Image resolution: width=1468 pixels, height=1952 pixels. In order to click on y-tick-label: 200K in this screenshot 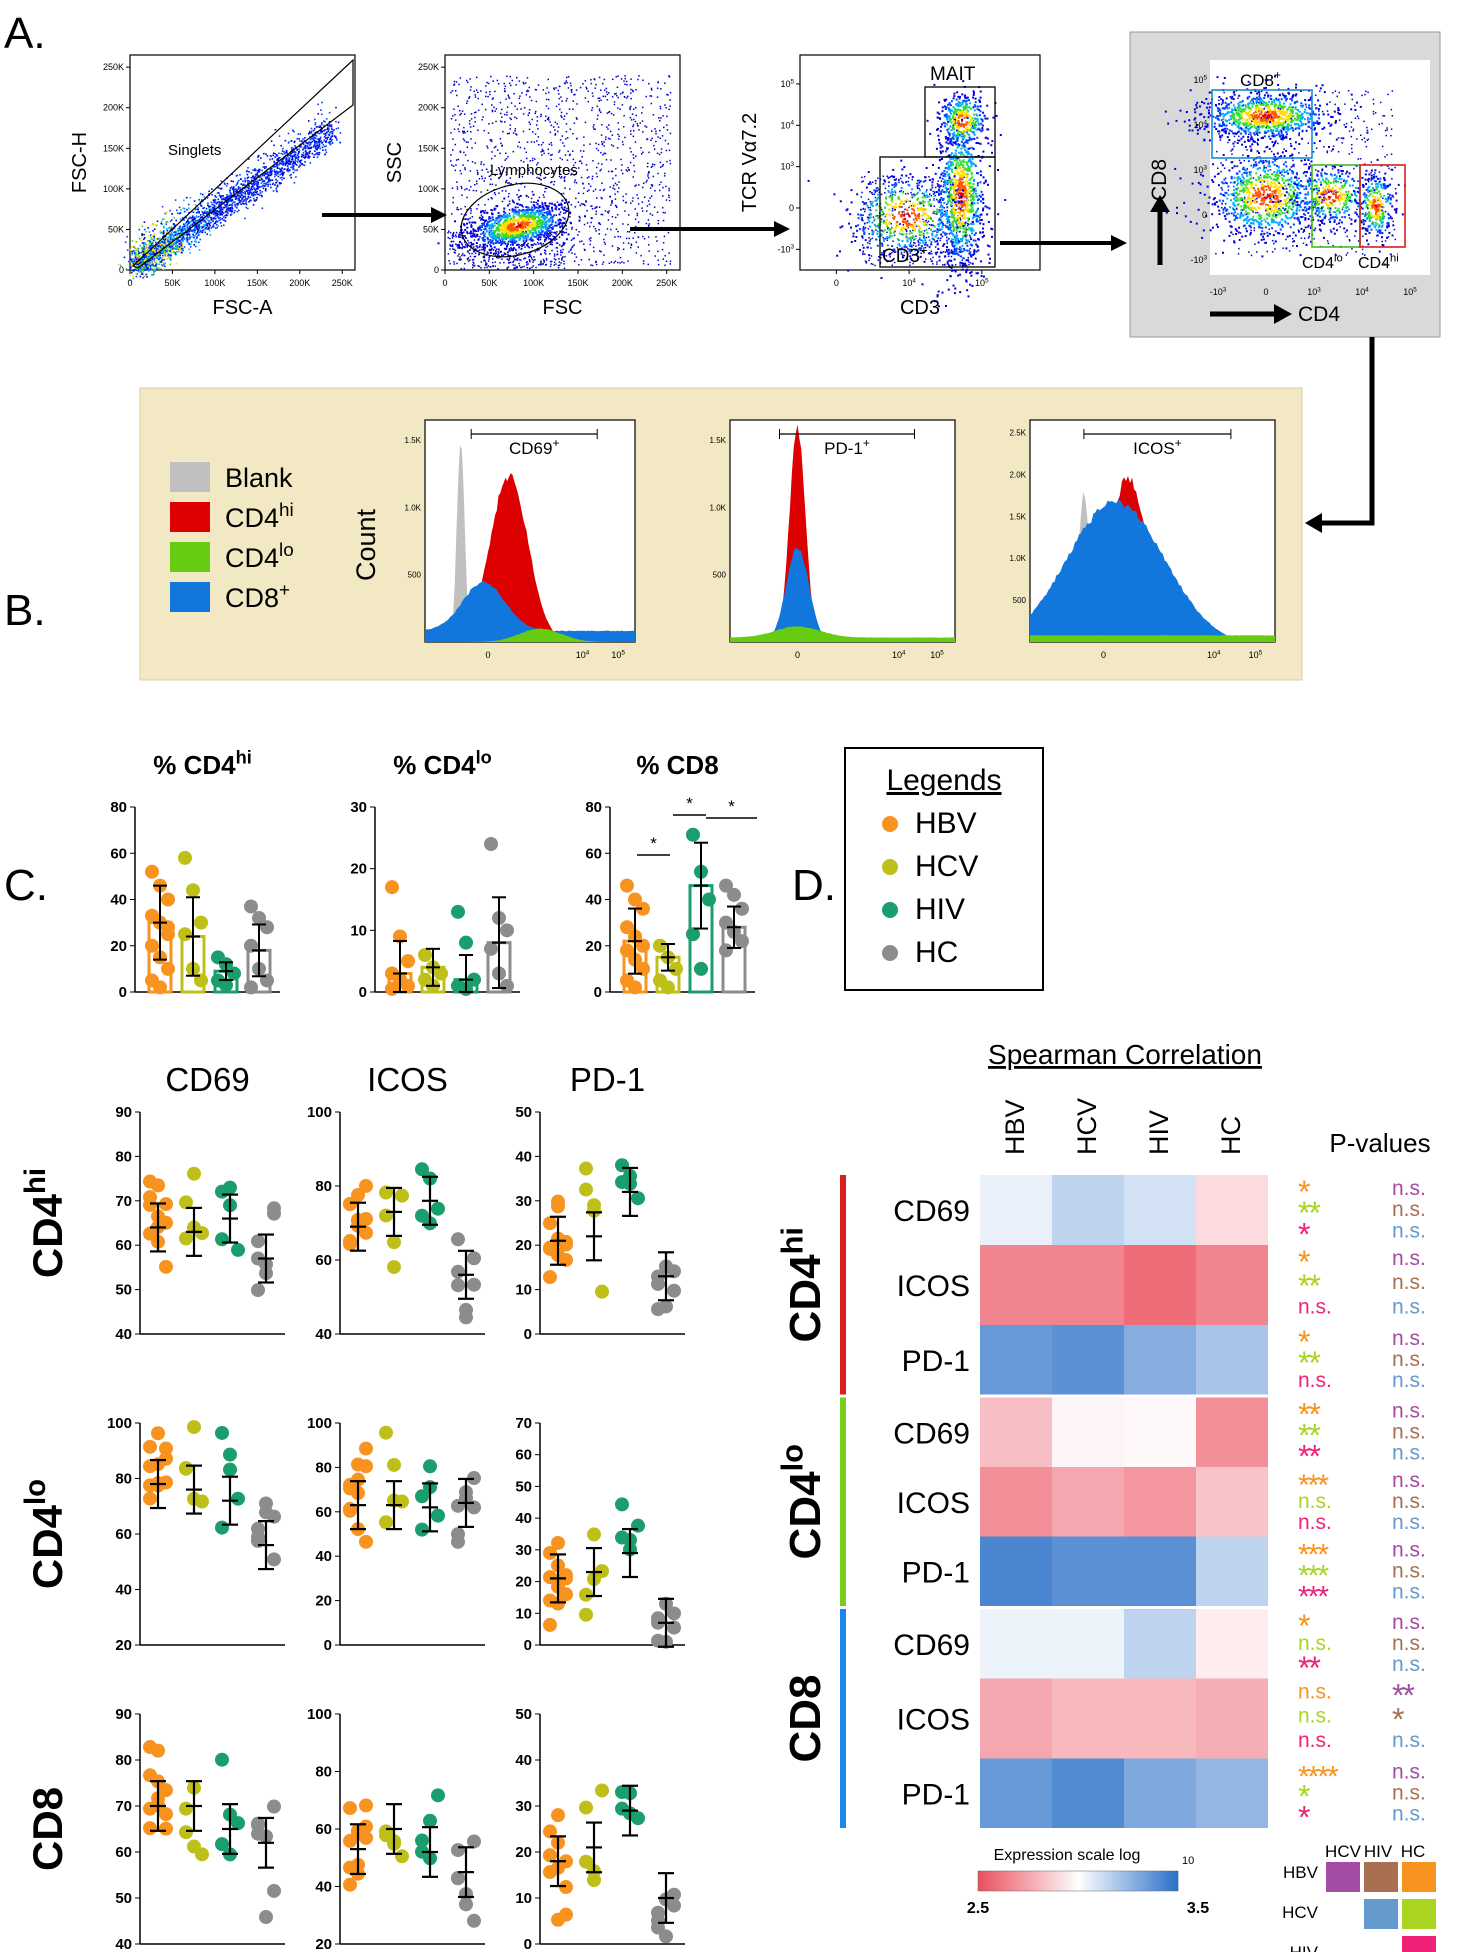, I will do `click(428, 108)`.